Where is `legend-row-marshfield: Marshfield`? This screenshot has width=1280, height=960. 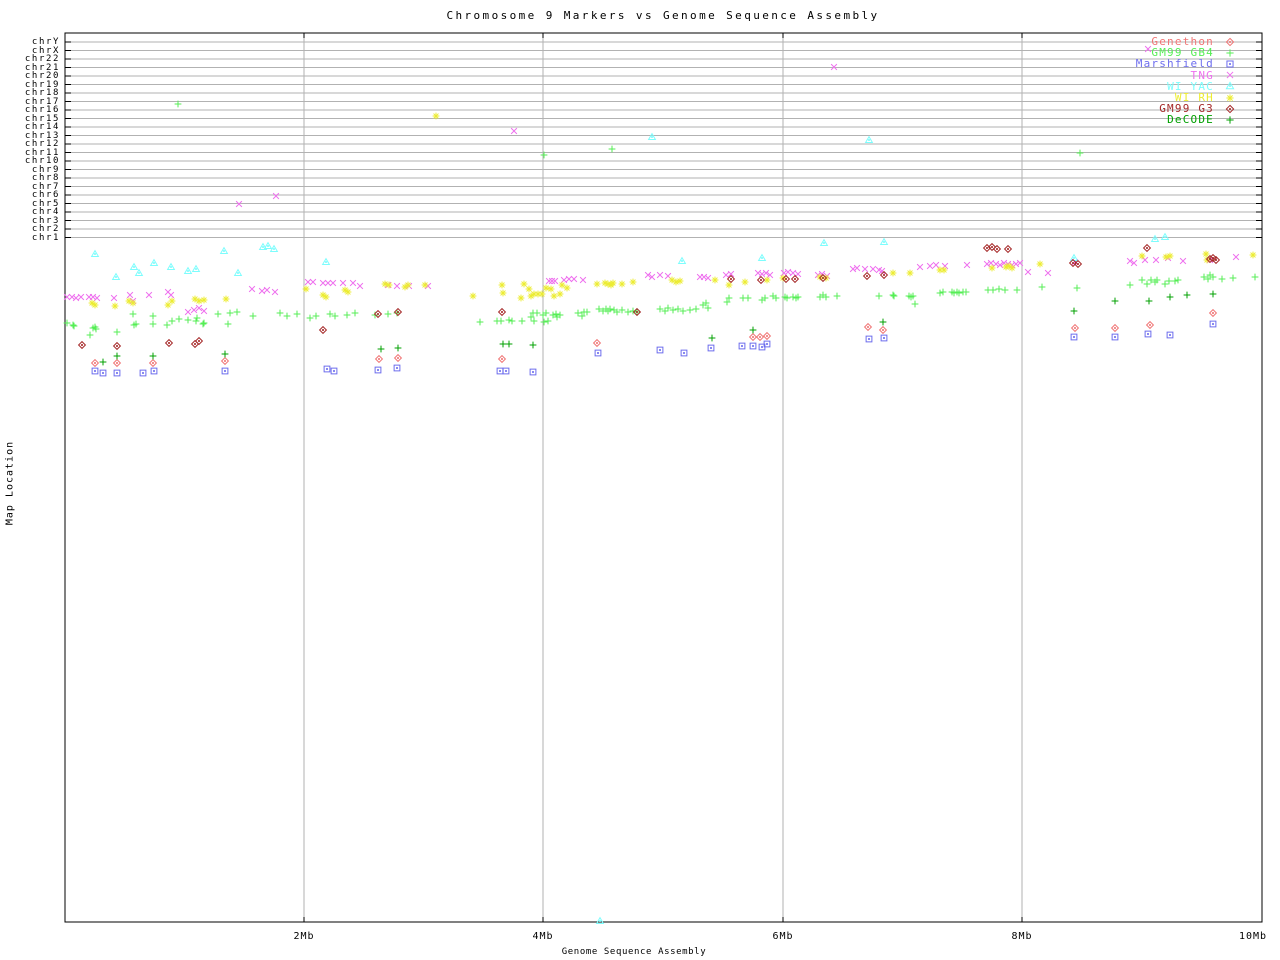 legend-row-marshfield: Marshfield is located at coordinates (1185, 64).